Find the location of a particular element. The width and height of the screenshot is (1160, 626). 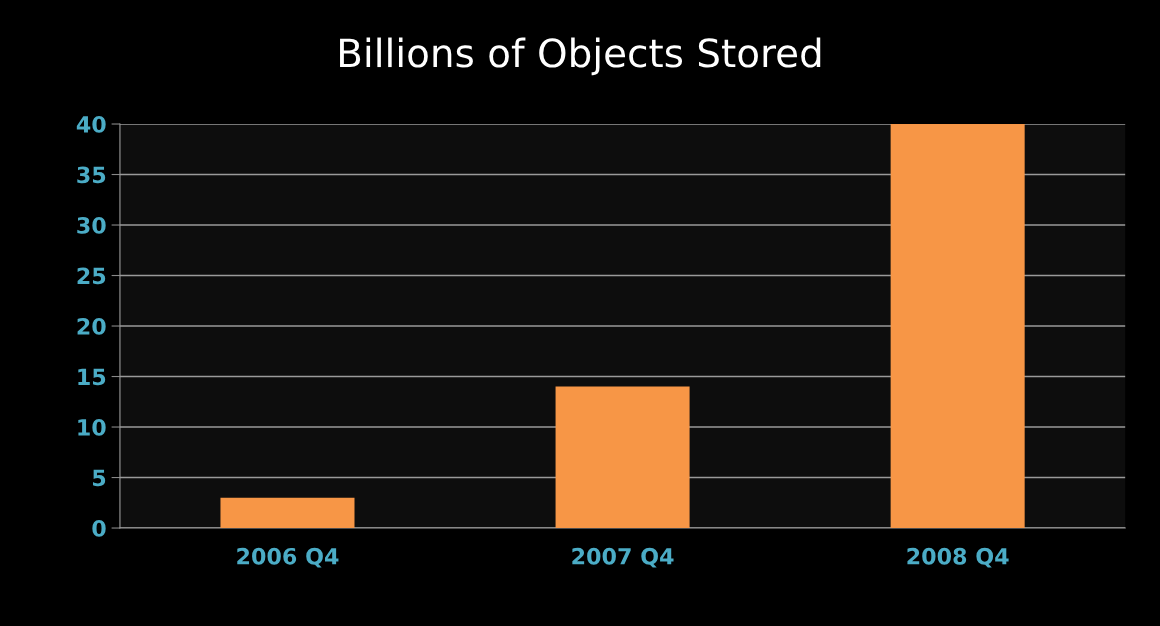

y-tick-label: 25 is located at coordinates (91, 276).